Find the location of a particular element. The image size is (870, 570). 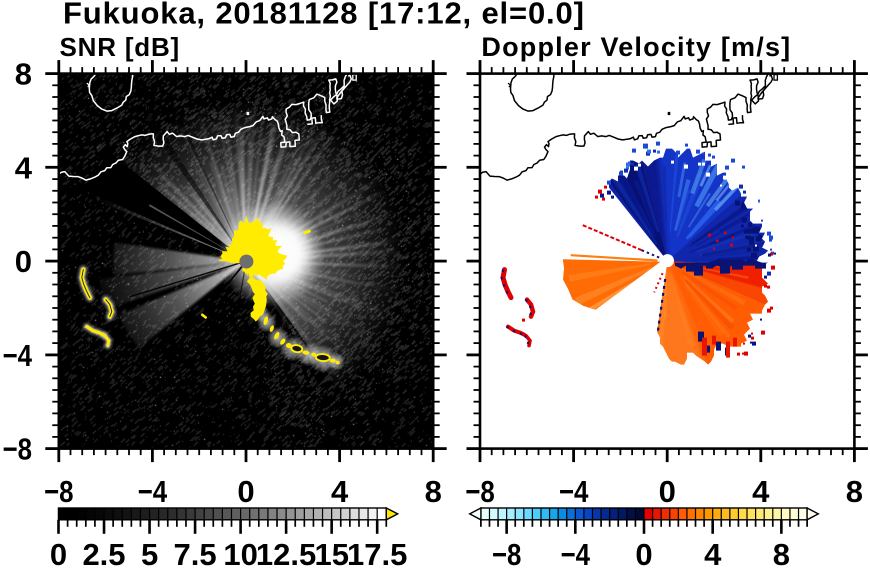

svg-text: 2.5 is located at coordinates (103, 553).